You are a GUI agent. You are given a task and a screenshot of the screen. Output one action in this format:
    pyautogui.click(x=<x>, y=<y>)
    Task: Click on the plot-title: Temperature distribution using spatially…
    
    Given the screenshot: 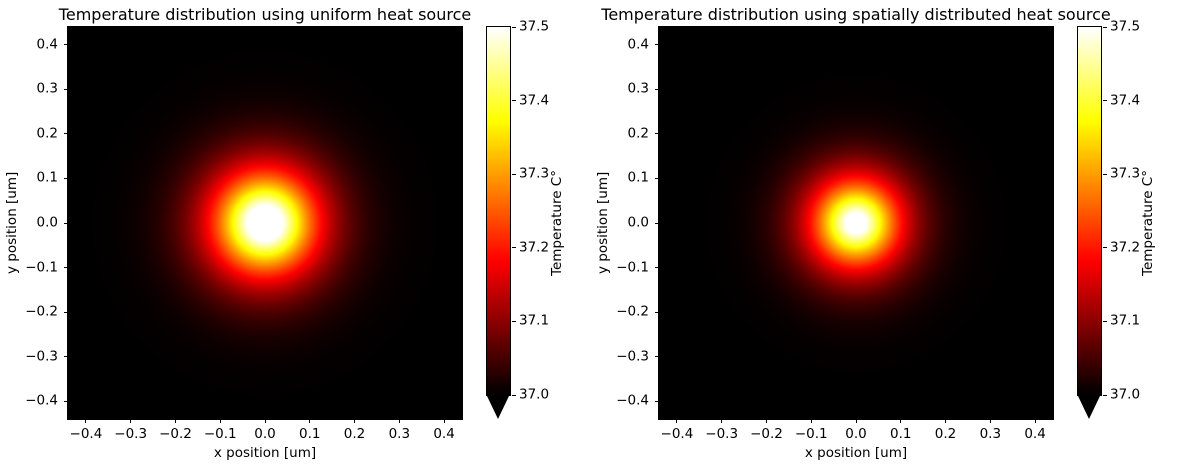 What is the action you would take?
    pyautogui.click(x=856, y=14)
    